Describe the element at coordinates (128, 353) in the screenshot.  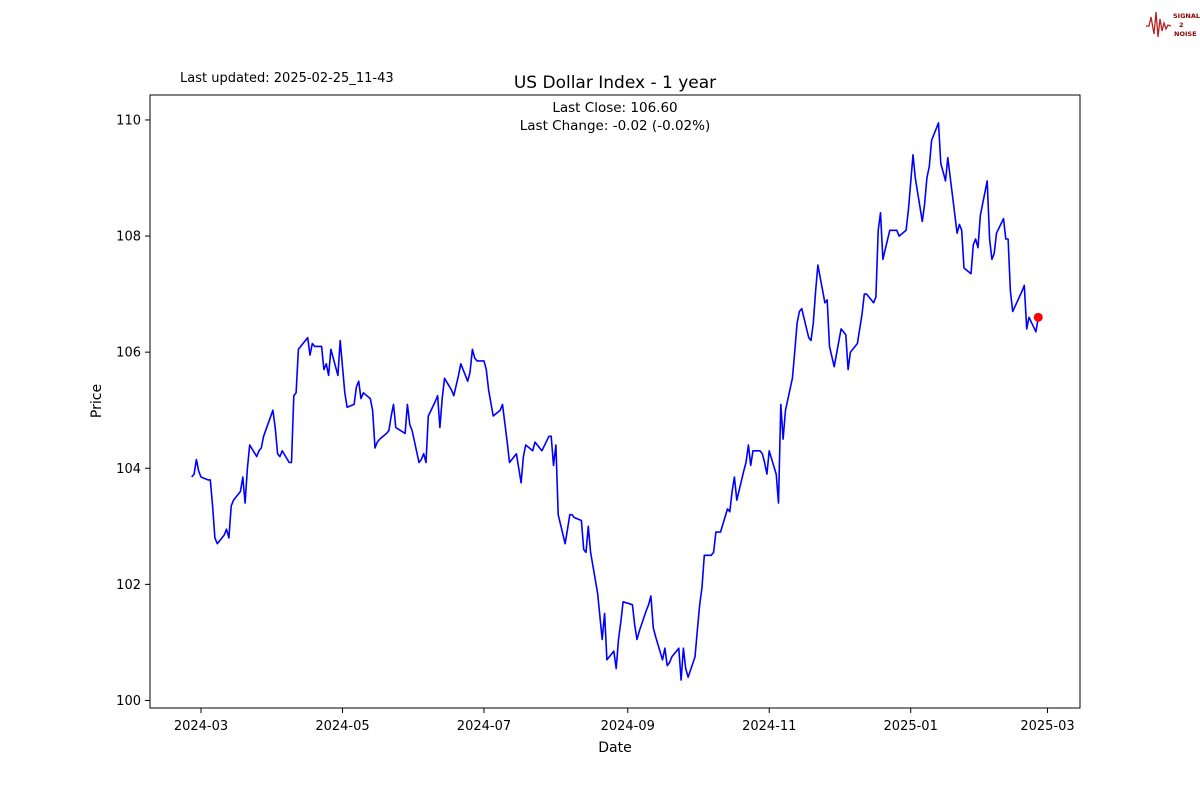
I see `y-tick-label: 106` at that location.